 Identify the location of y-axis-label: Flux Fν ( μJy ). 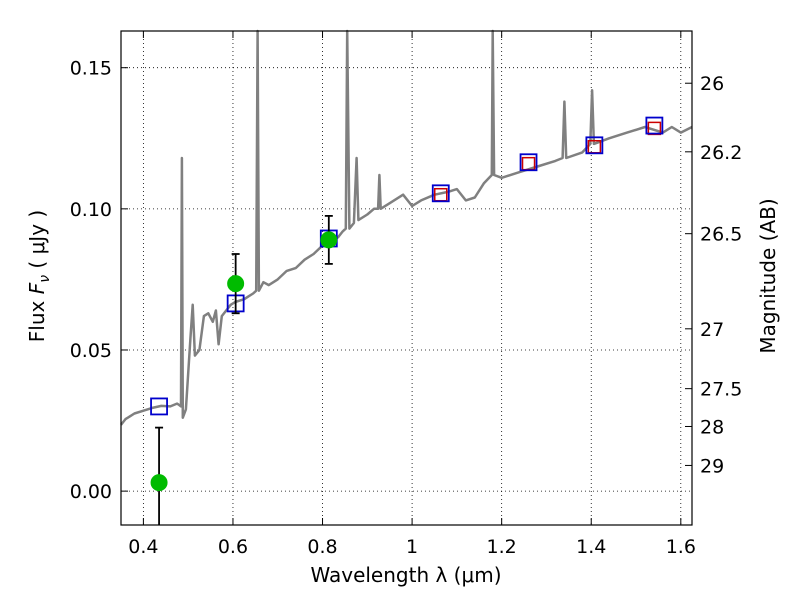
(39, 276).